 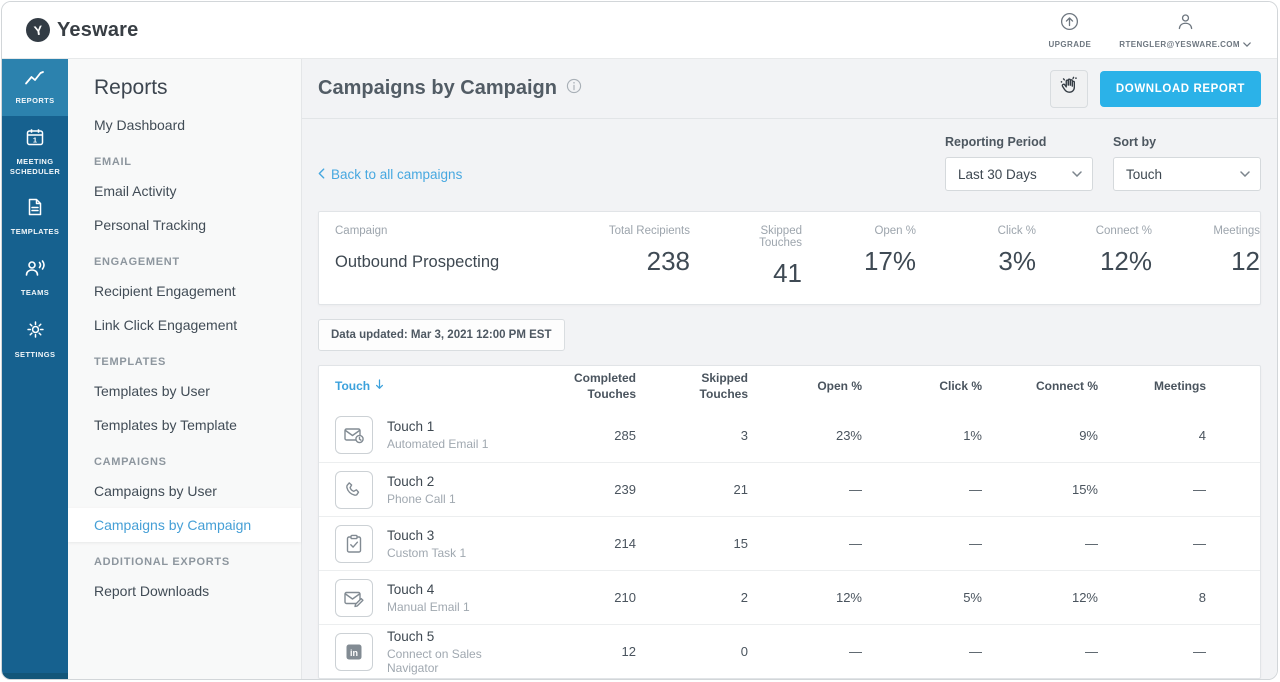 I want to click on rail-footer-strip, so click(x=35, y=676).